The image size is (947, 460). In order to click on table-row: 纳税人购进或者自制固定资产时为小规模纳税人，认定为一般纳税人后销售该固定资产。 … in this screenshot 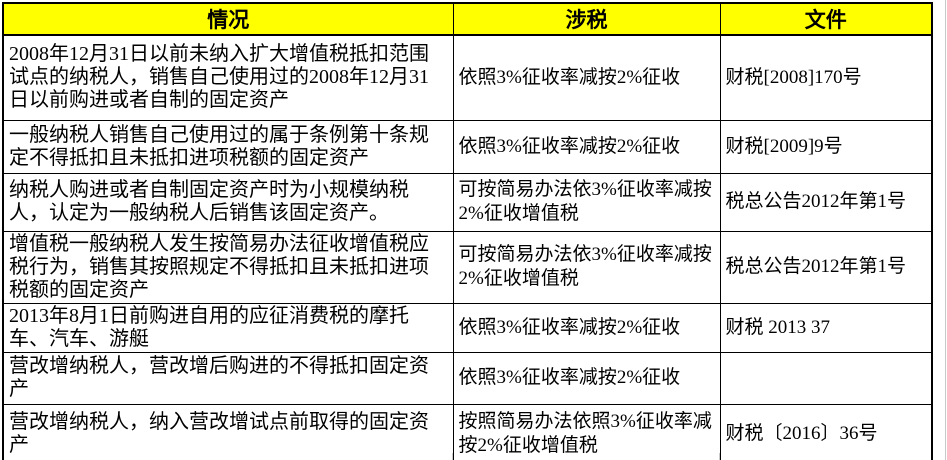, I will do `click(467, 202)`.